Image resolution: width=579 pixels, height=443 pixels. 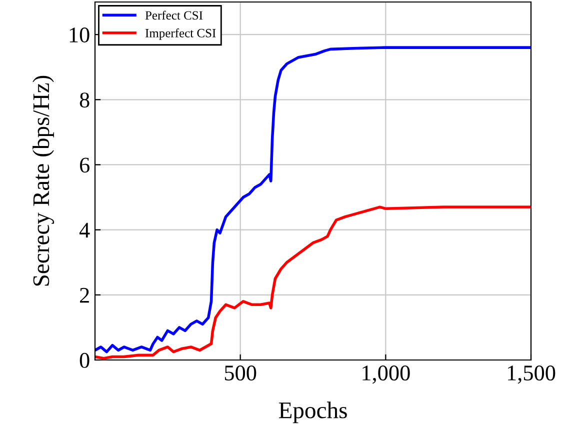 I want to click on y-tick-label: 8, so click(x=85, y=100).